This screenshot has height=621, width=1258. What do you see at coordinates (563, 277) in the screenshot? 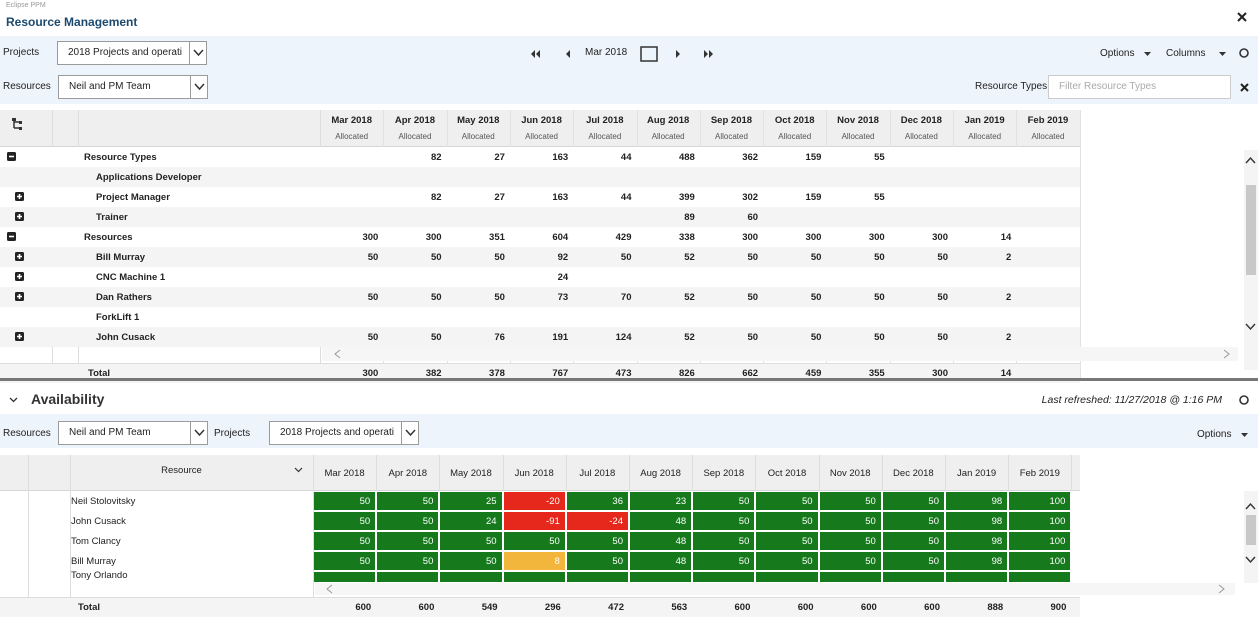
I see `cell-value: 24` at bounding box center [563, 277].